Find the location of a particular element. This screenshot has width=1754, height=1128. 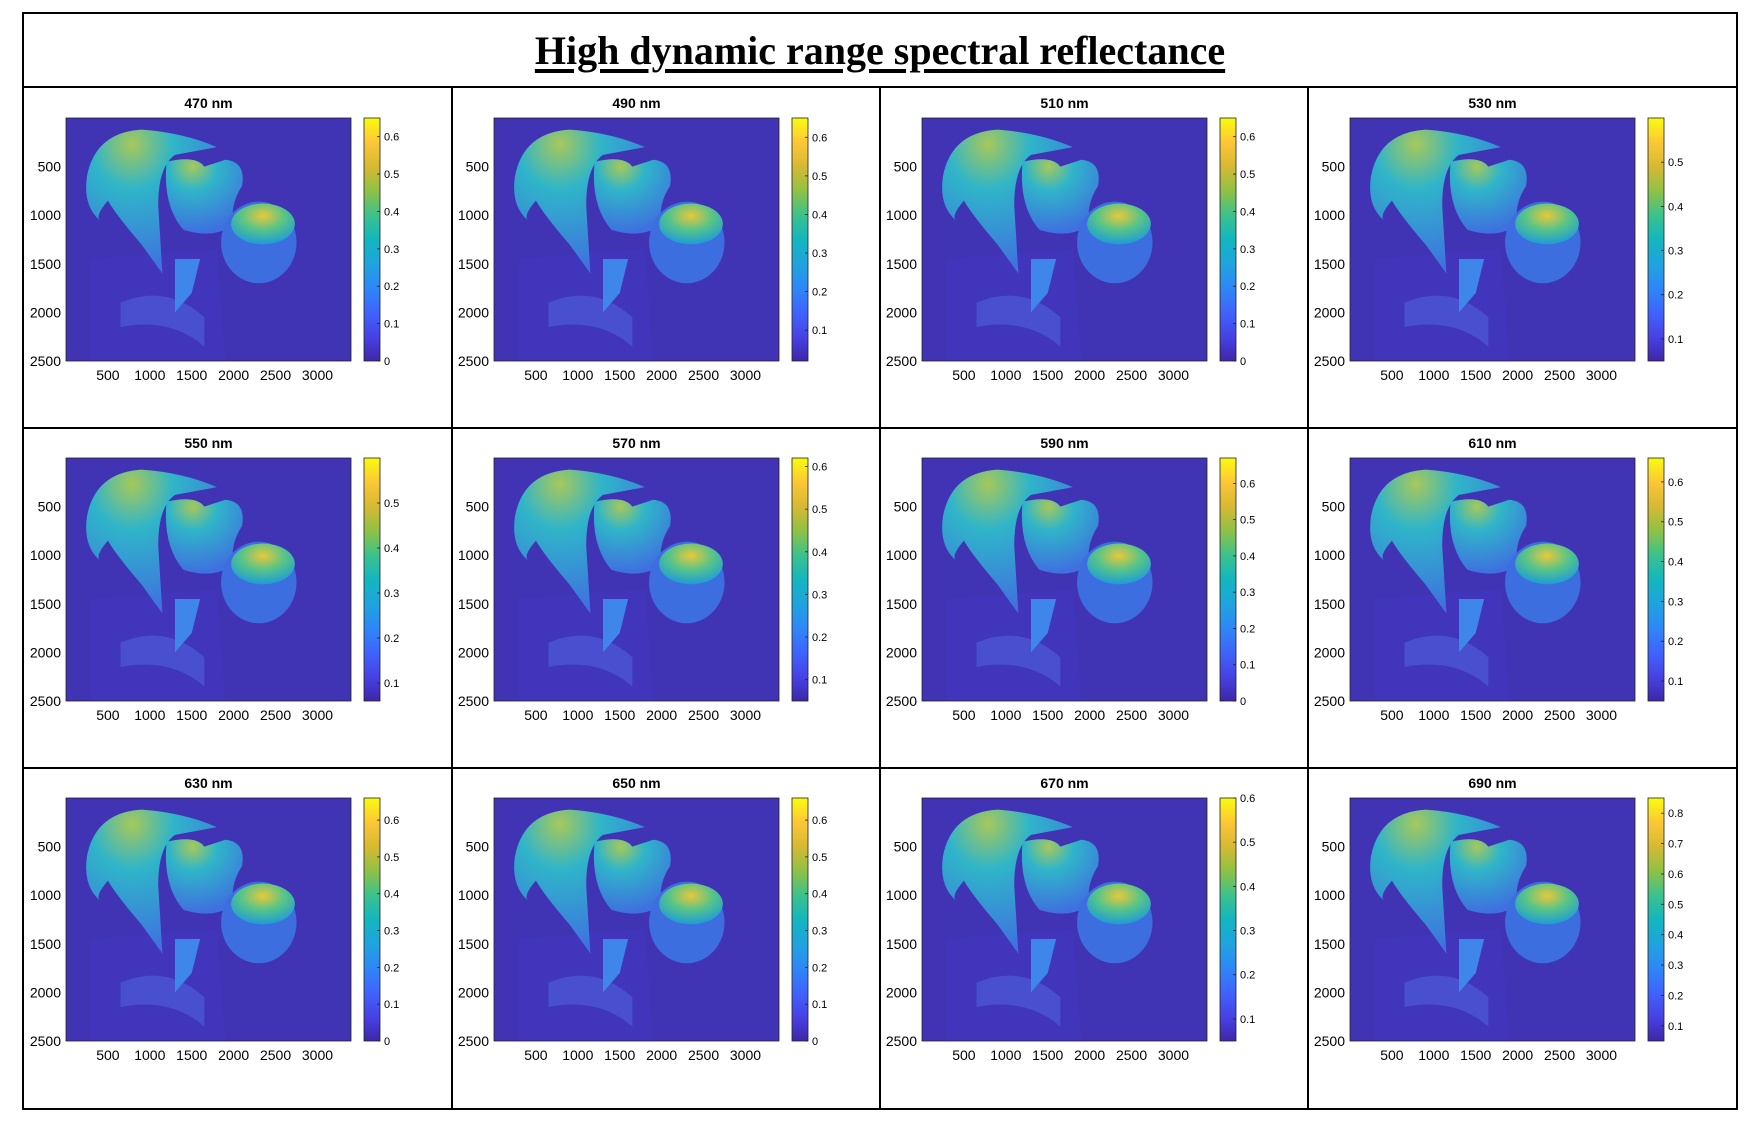

panel-title: 530 nm is located at coordinates (1492, 103).